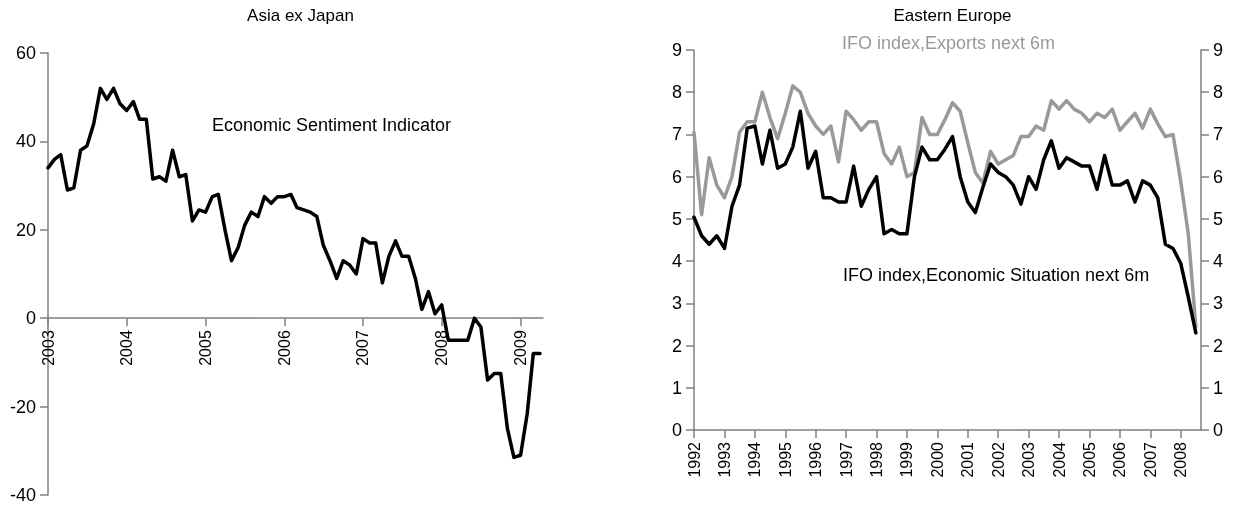  I want to click on y-tick-label: -20, so click(22, 406).